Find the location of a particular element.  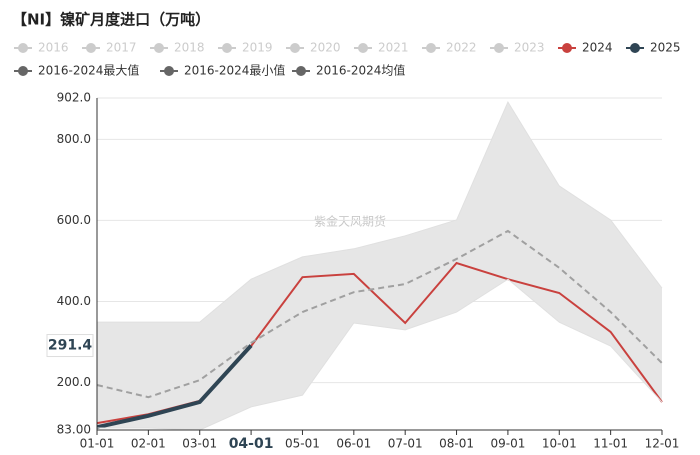

legend-label: 2016 is located at coordinates (53, 48).